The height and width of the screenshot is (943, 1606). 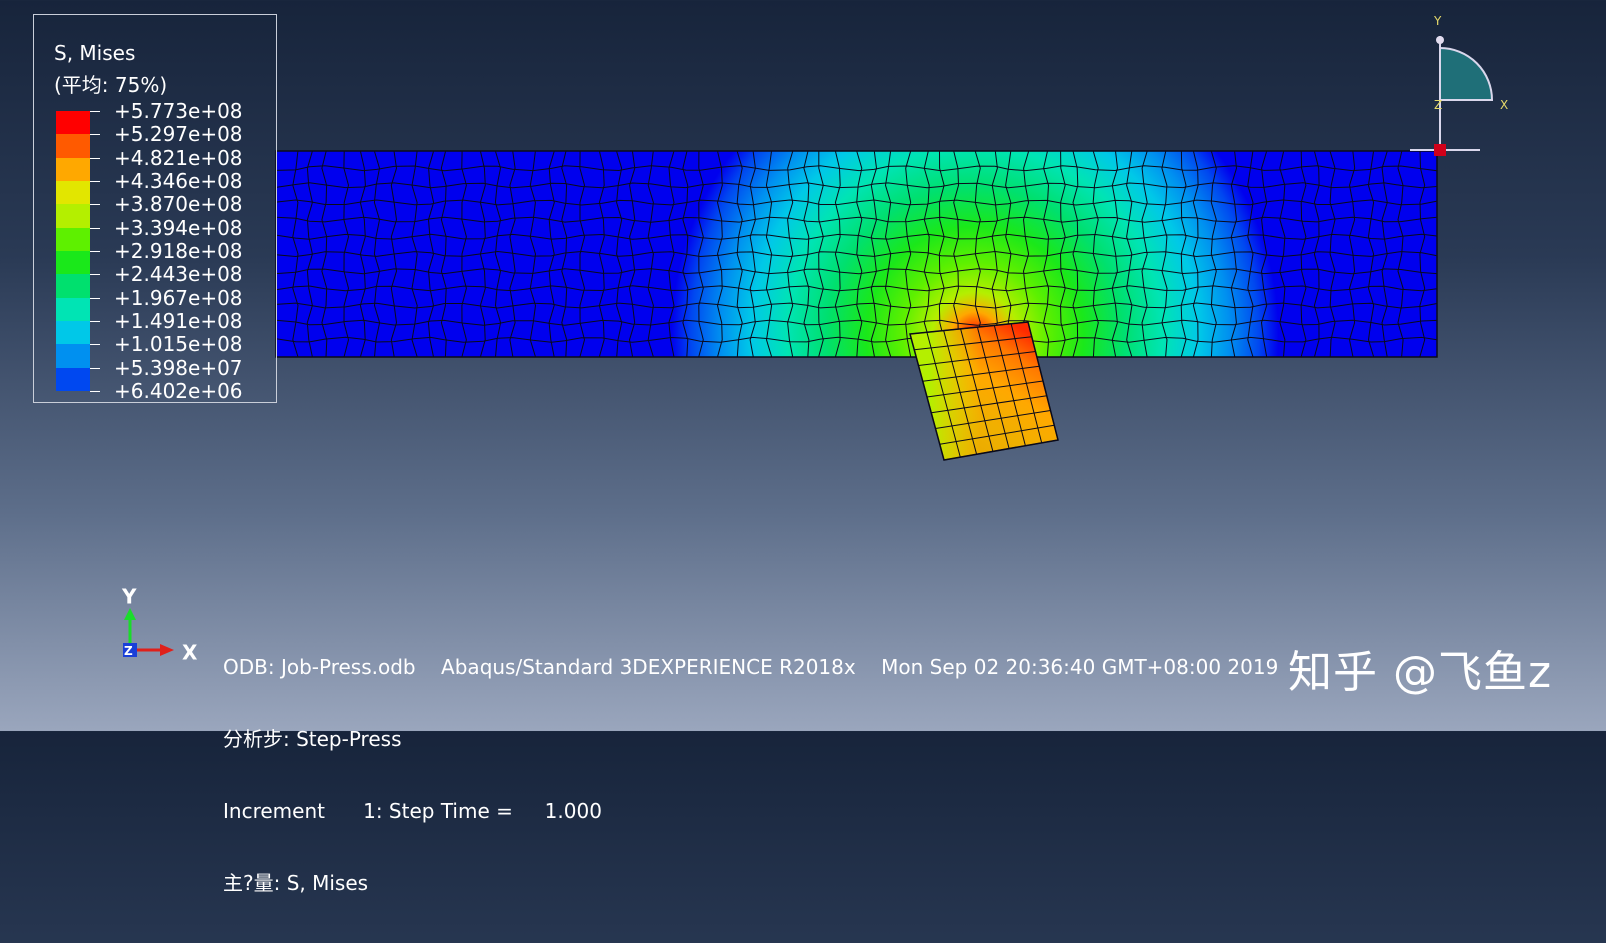 I want to click on legend-value-label: +5.297e+08, so click(x=178, y=134).